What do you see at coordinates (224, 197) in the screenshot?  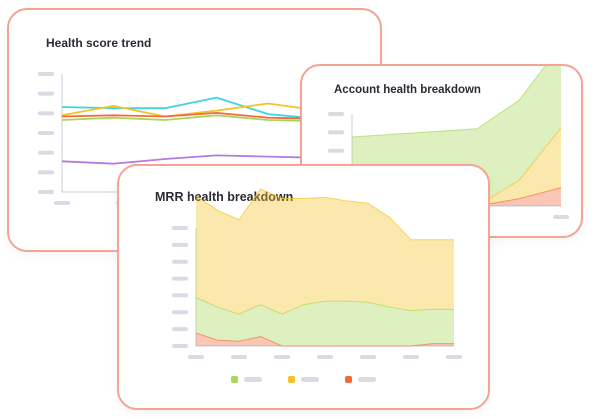 I see `card-title: MRR health breakdown` at bounding box center [224, 197].